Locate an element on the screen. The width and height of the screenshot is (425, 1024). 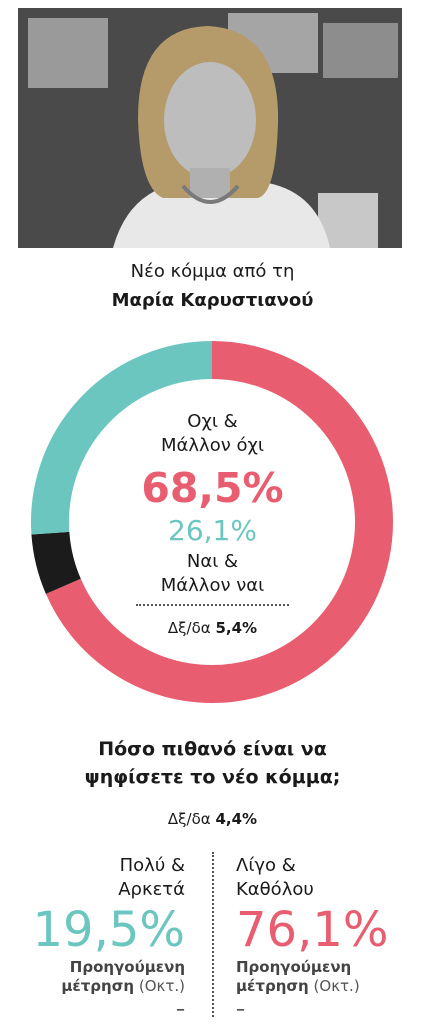
unlikely-previous-period: (Οκτ.) is located at coordinates (336, 986).